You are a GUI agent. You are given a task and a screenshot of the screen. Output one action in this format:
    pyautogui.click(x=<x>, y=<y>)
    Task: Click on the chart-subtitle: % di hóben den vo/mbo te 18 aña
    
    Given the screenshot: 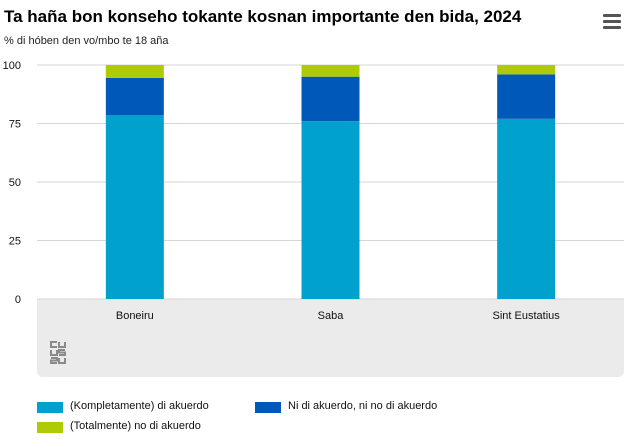 What is the action you would take?
    pyautogui.click(x=86, y=41)
    